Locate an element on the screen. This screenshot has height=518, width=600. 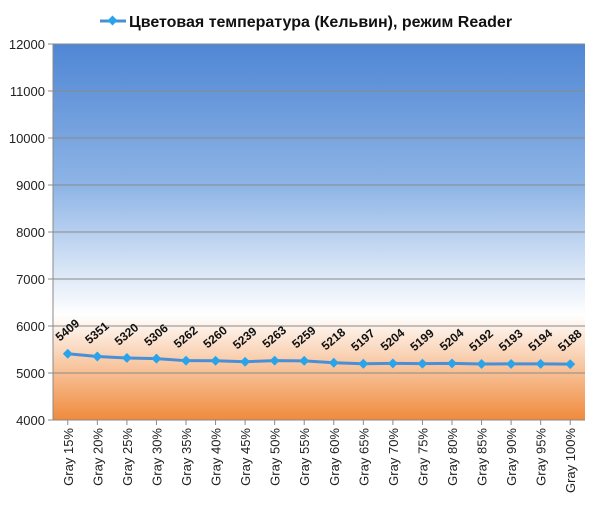
x-tick-label: Gray 60% is located at coordinates (334, 457).